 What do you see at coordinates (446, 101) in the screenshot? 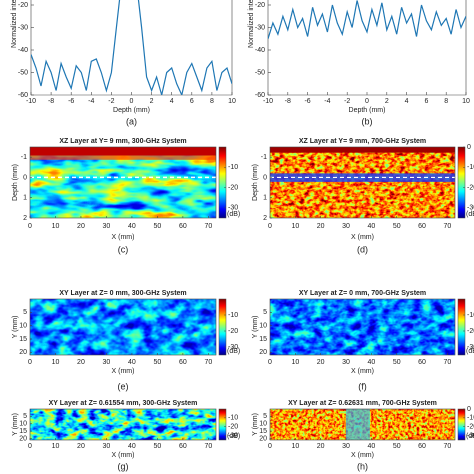
I see `x-tick-label: 8` at bounding box center [446, 101].